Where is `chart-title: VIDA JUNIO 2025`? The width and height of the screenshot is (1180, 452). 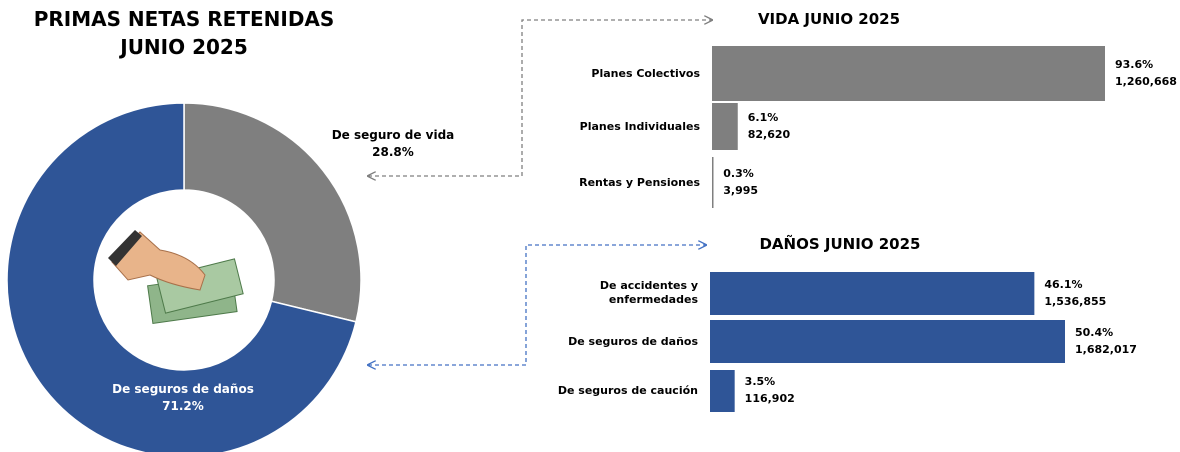 chart-title: VIDA JUNIO 2025 is located at coordinates (829, 19).